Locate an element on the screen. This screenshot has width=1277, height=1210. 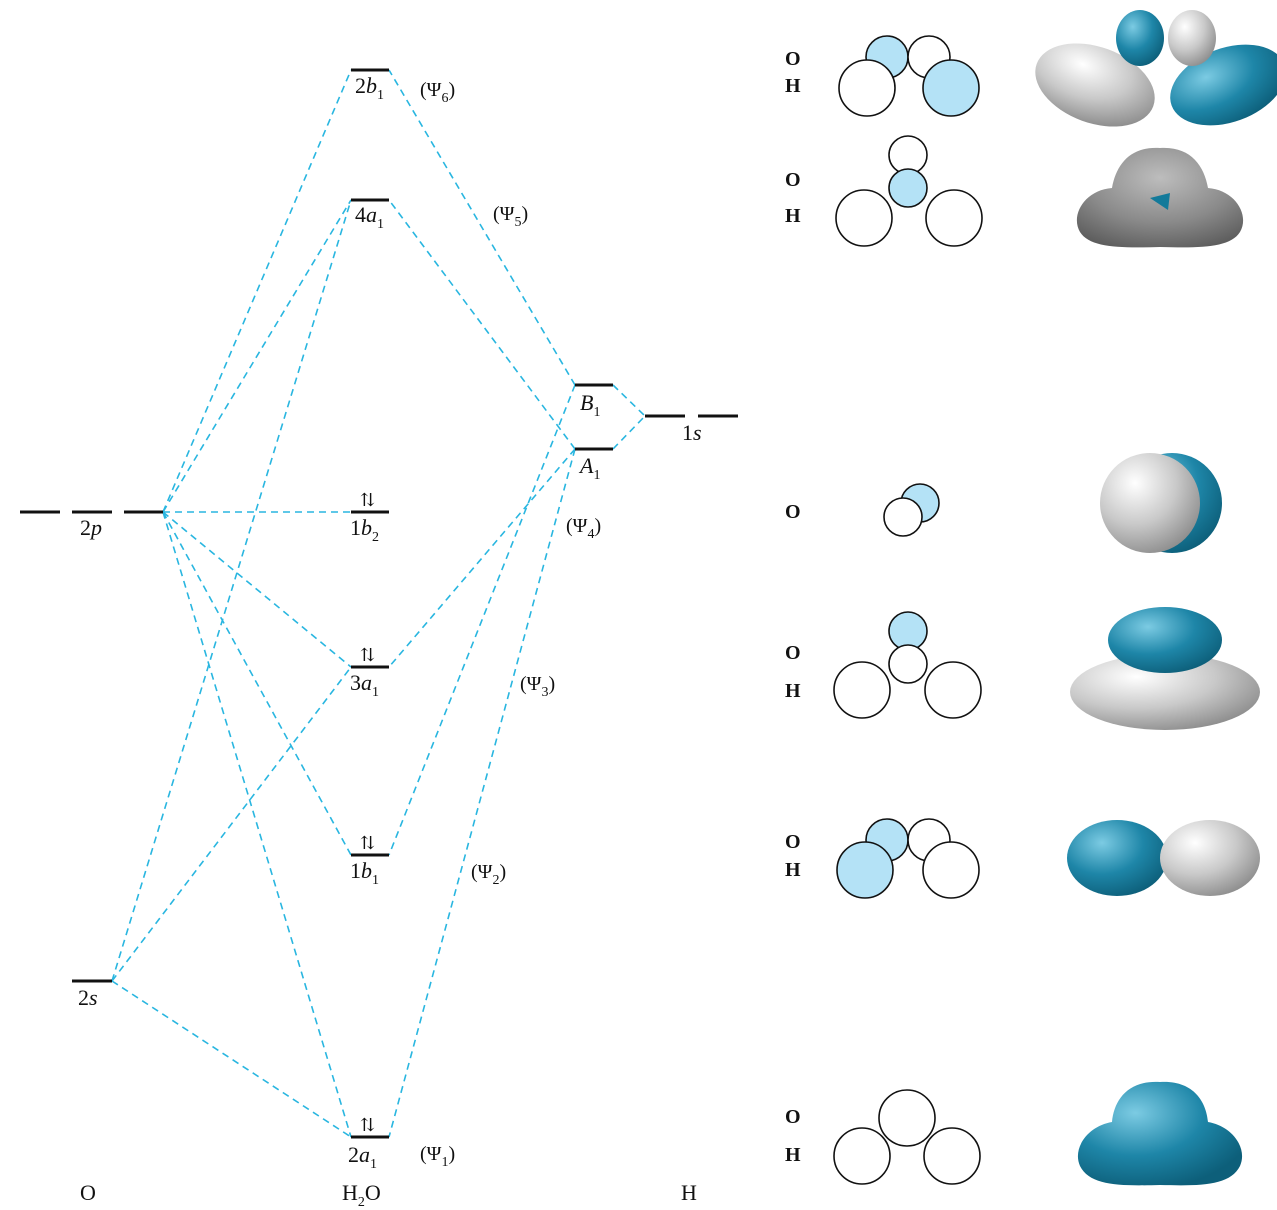
h-b1-label: B1 is located at coordinates (590, 405).